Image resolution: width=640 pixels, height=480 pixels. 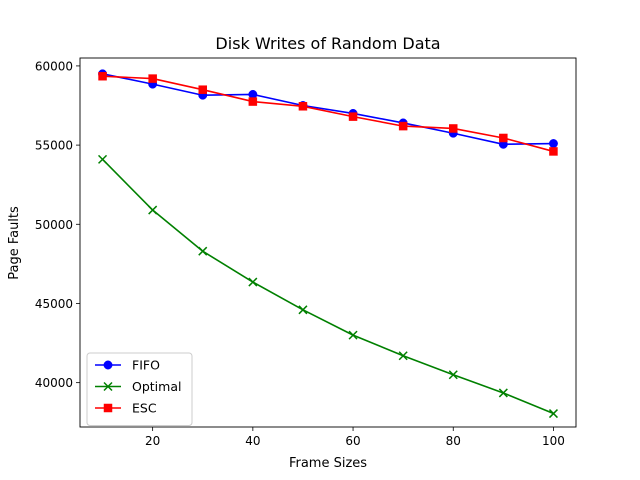 I want to click on y-axis-label: Page Faults, so click(x=14, y=243).